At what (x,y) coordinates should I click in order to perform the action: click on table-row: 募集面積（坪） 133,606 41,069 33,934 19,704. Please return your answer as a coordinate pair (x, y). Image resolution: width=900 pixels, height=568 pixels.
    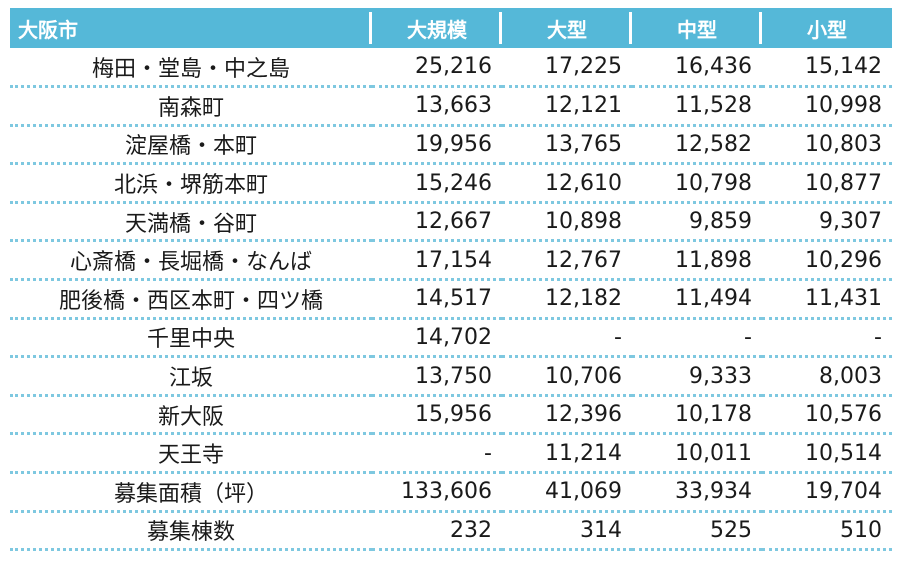
    Looking at the image, I should click on (451, 492).